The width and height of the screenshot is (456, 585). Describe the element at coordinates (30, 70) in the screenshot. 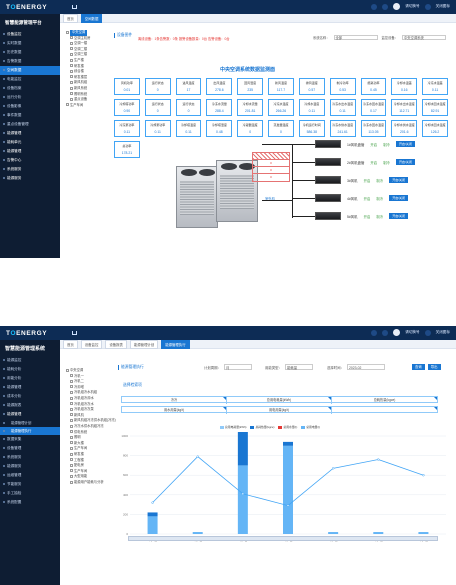

I see `sidebar-item: 空间数据` at that location.